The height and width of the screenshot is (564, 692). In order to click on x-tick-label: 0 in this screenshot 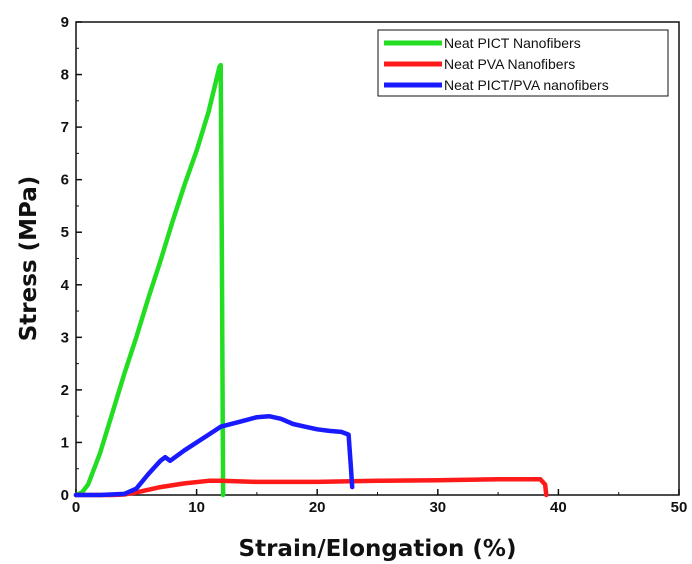, I will do `click(76, 507)`.